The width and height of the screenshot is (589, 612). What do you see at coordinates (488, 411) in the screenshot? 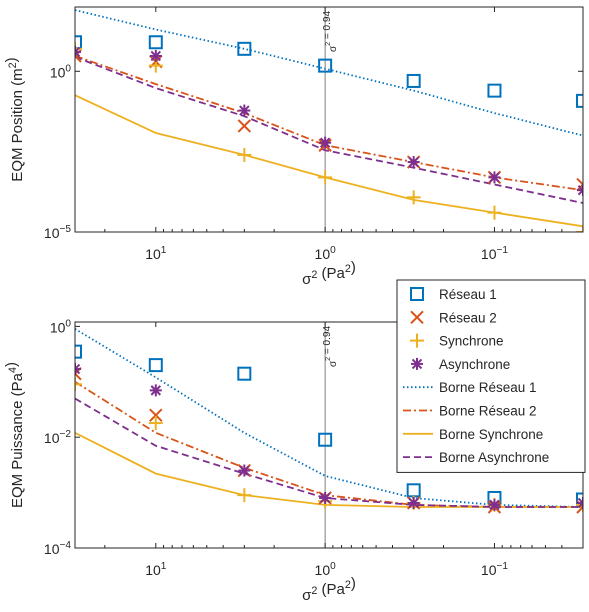
I see `legend-item-label: Borne Réseau 2` at bounding box center [488, 411].